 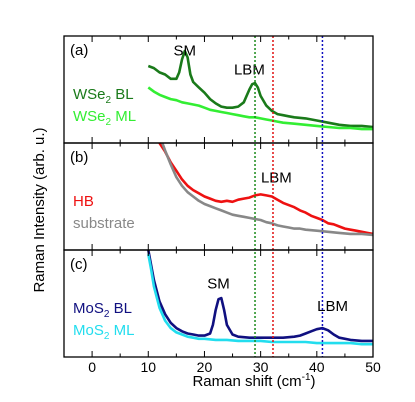 What do you see at coordinates (218, 284) in the screenshot?
I see `peak-label-panel3-1: SM` at bounding box center [218, 284].